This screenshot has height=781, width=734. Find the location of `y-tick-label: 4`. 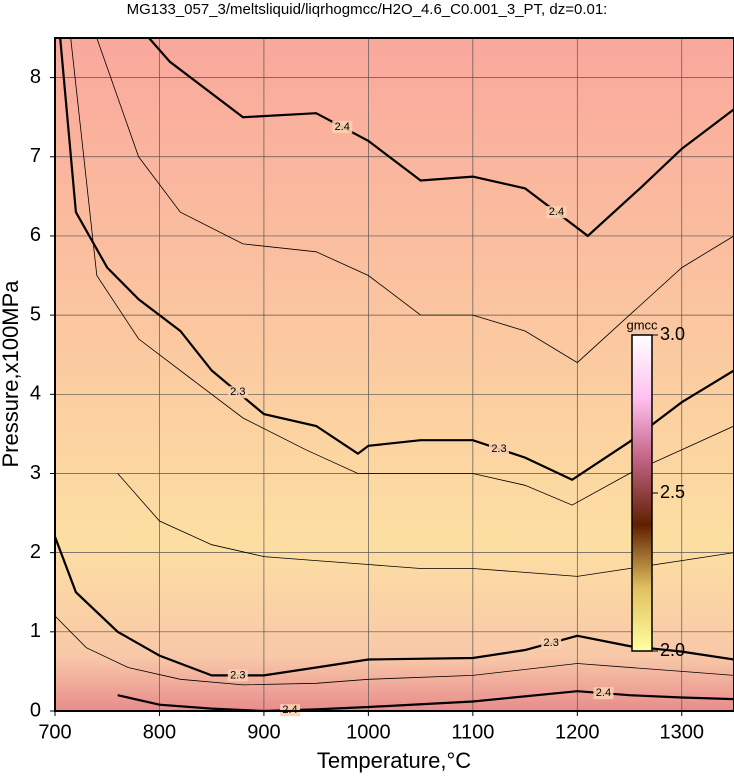

y-tick-label: 4 is located at coordinates (35, 394).